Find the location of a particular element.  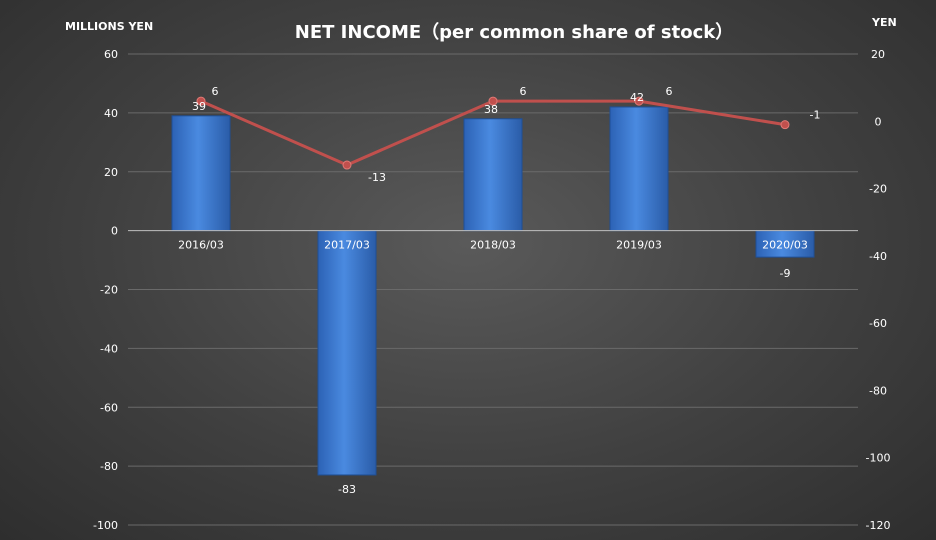

chart-title: NET INCOME（per common share of stock） is located at coordinates (514, 32).